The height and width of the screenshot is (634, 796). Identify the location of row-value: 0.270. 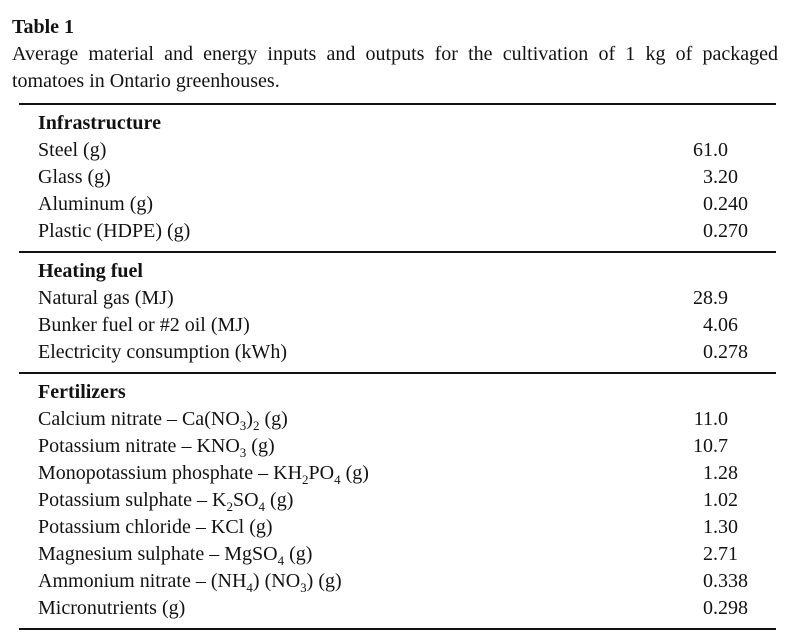
(728, 231).